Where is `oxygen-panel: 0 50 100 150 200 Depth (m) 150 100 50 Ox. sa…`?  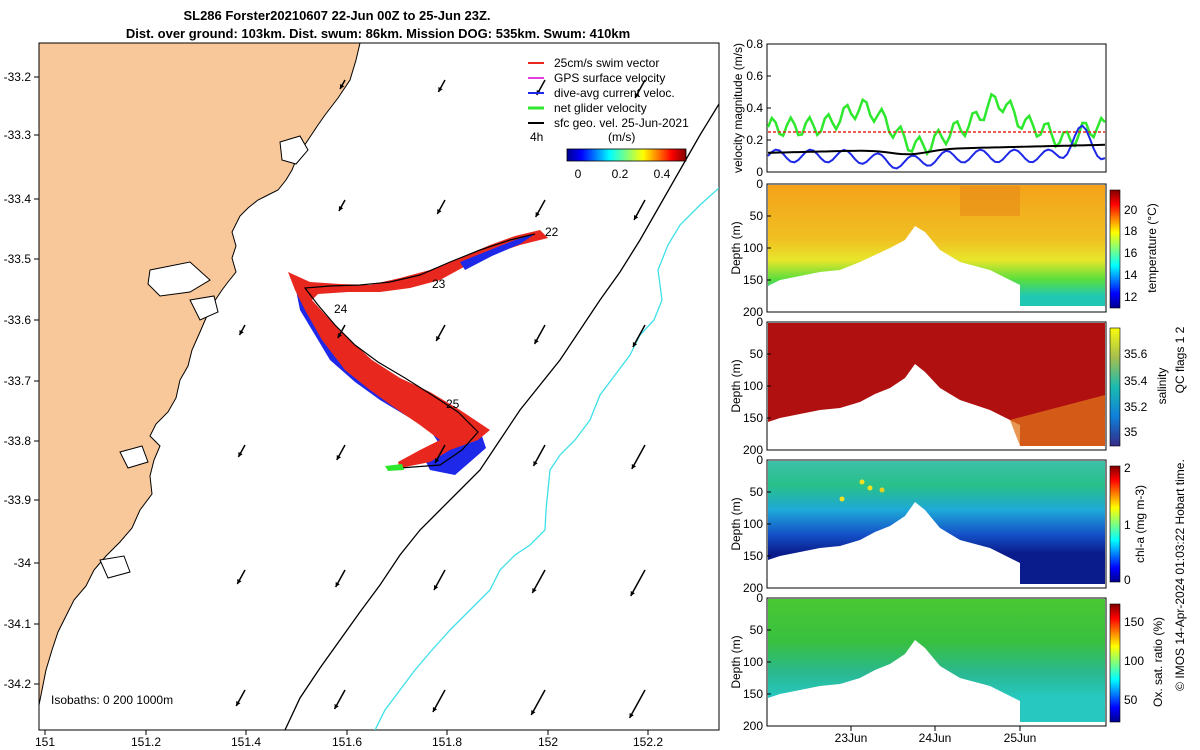 oxygen-panel: 0 50 100 150 200 Depth (m) 150 100 50 Ox. sa… is located at coordinates (947, 662).